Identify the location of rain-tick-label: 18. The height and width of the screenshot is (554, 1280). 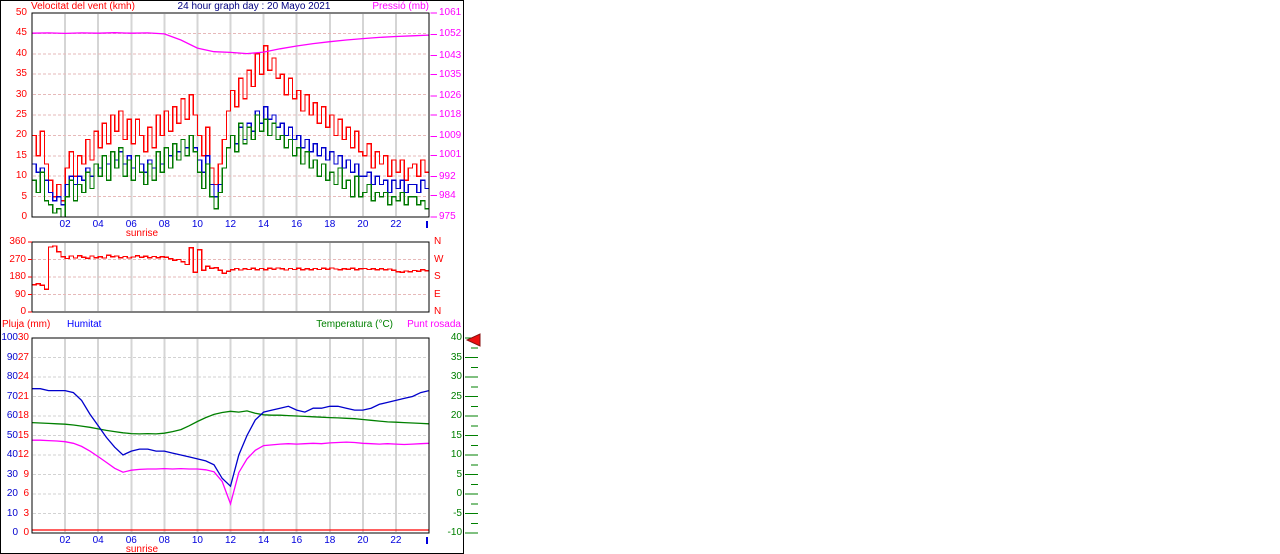
(23, 415).